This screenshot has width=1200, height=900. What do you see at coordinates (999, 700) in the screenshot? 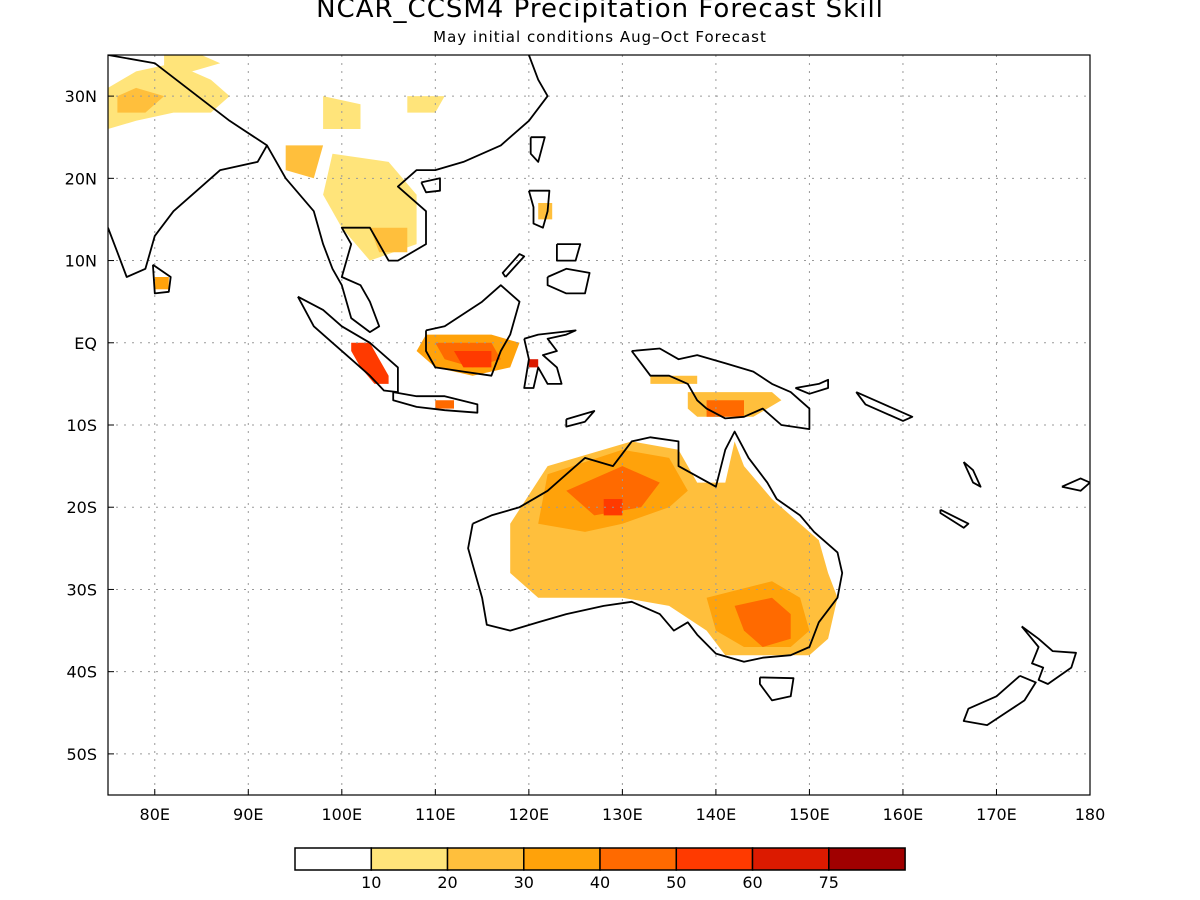
I see `coastline-nz-south` at bounding box center [999, 700].